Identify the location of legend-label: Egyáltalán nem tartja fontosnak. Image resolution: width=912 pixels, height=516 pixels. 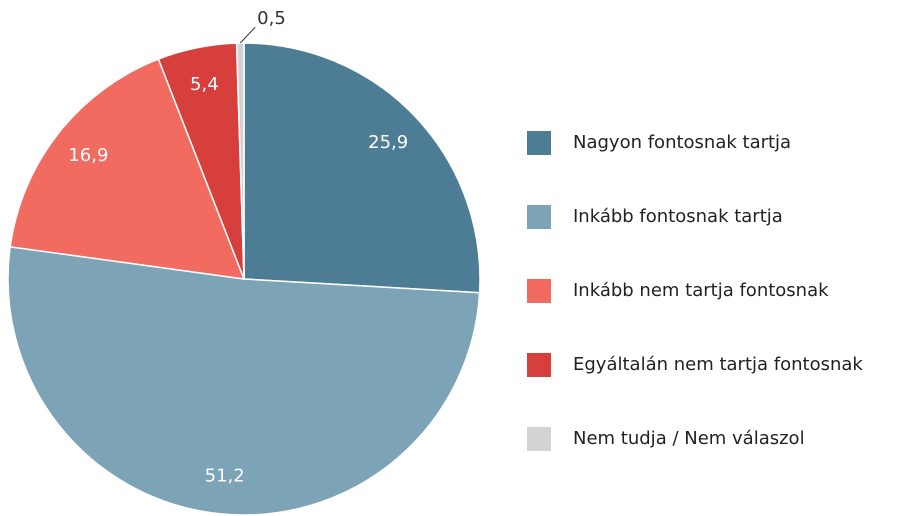
(718, 364).